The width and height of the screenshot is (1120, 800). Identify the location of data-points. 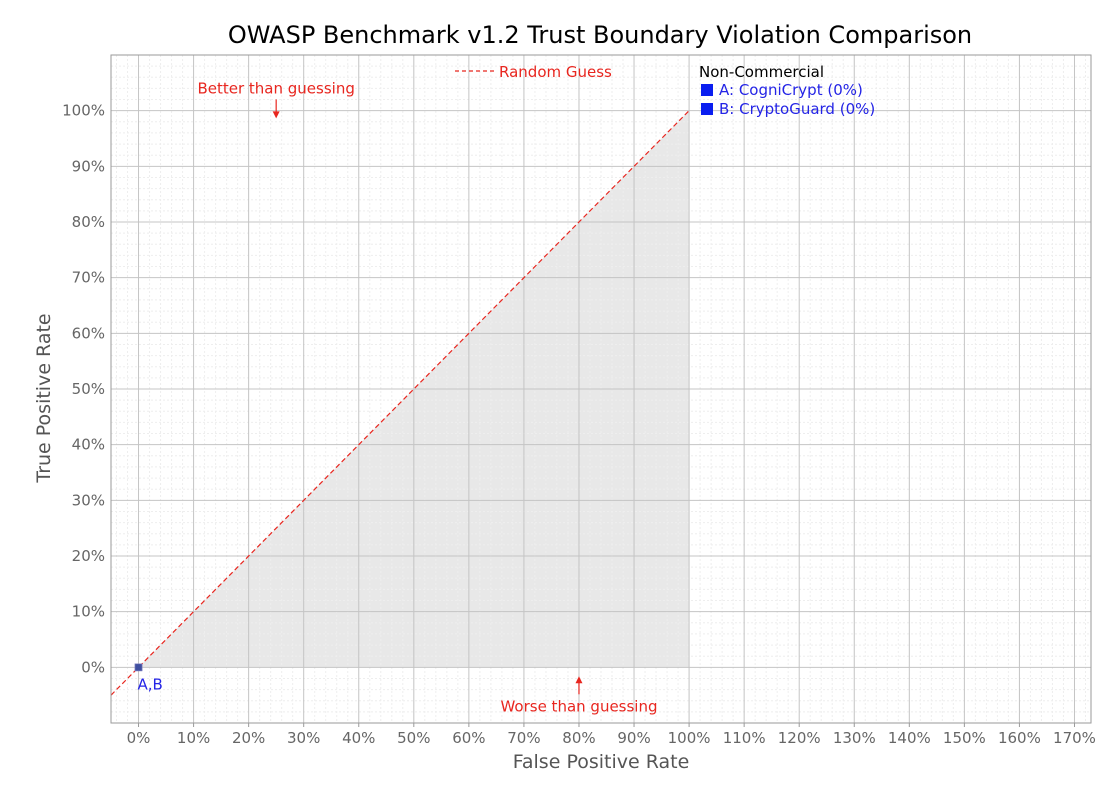
(138, 667).